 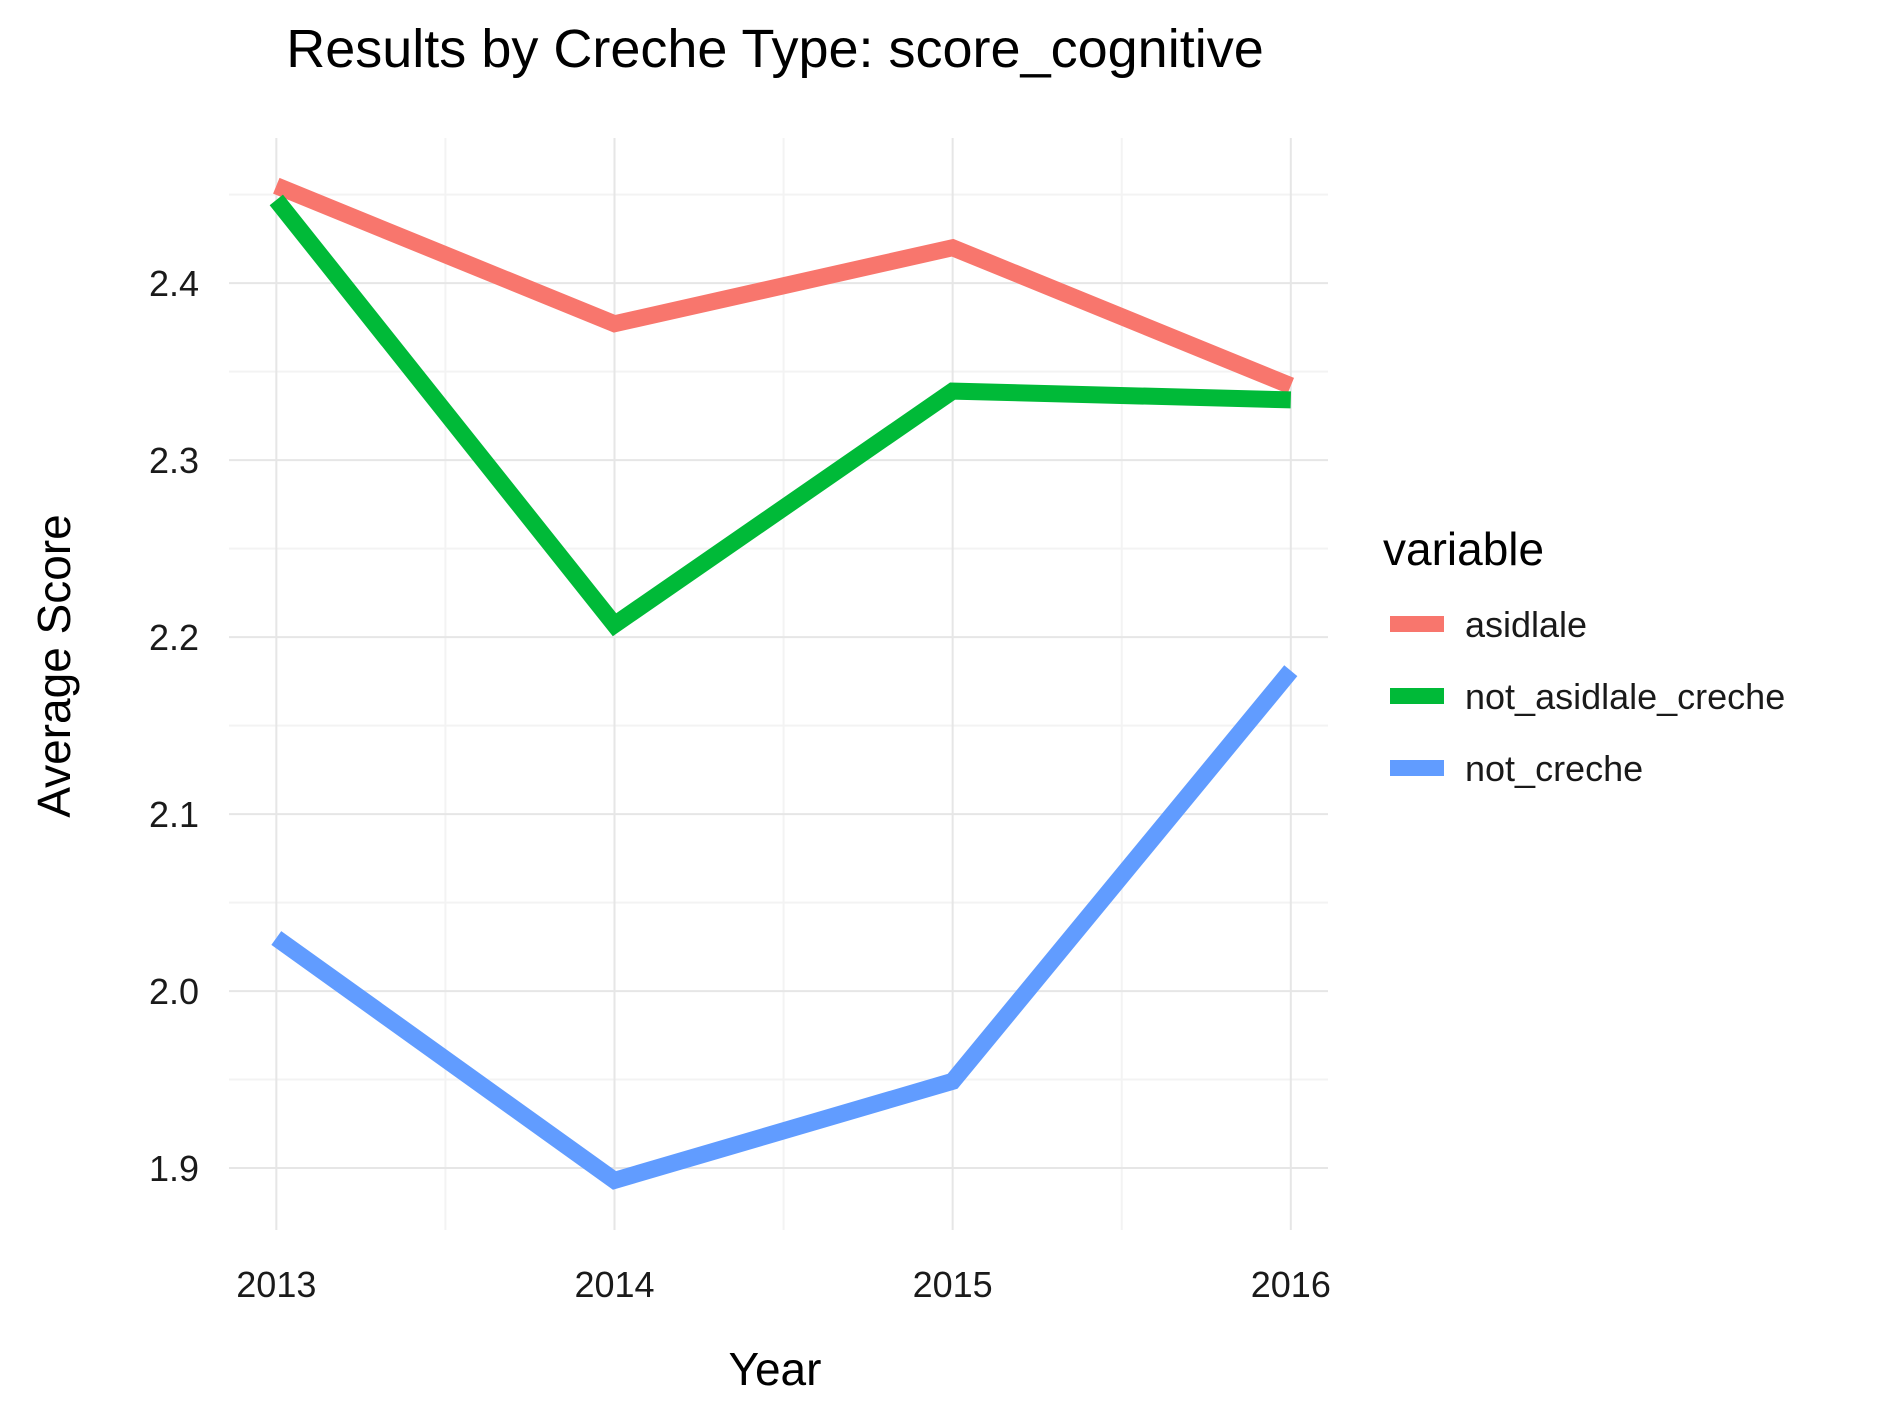 I want to click on x-tick-label: 2014, so click(x=614, y=1284).